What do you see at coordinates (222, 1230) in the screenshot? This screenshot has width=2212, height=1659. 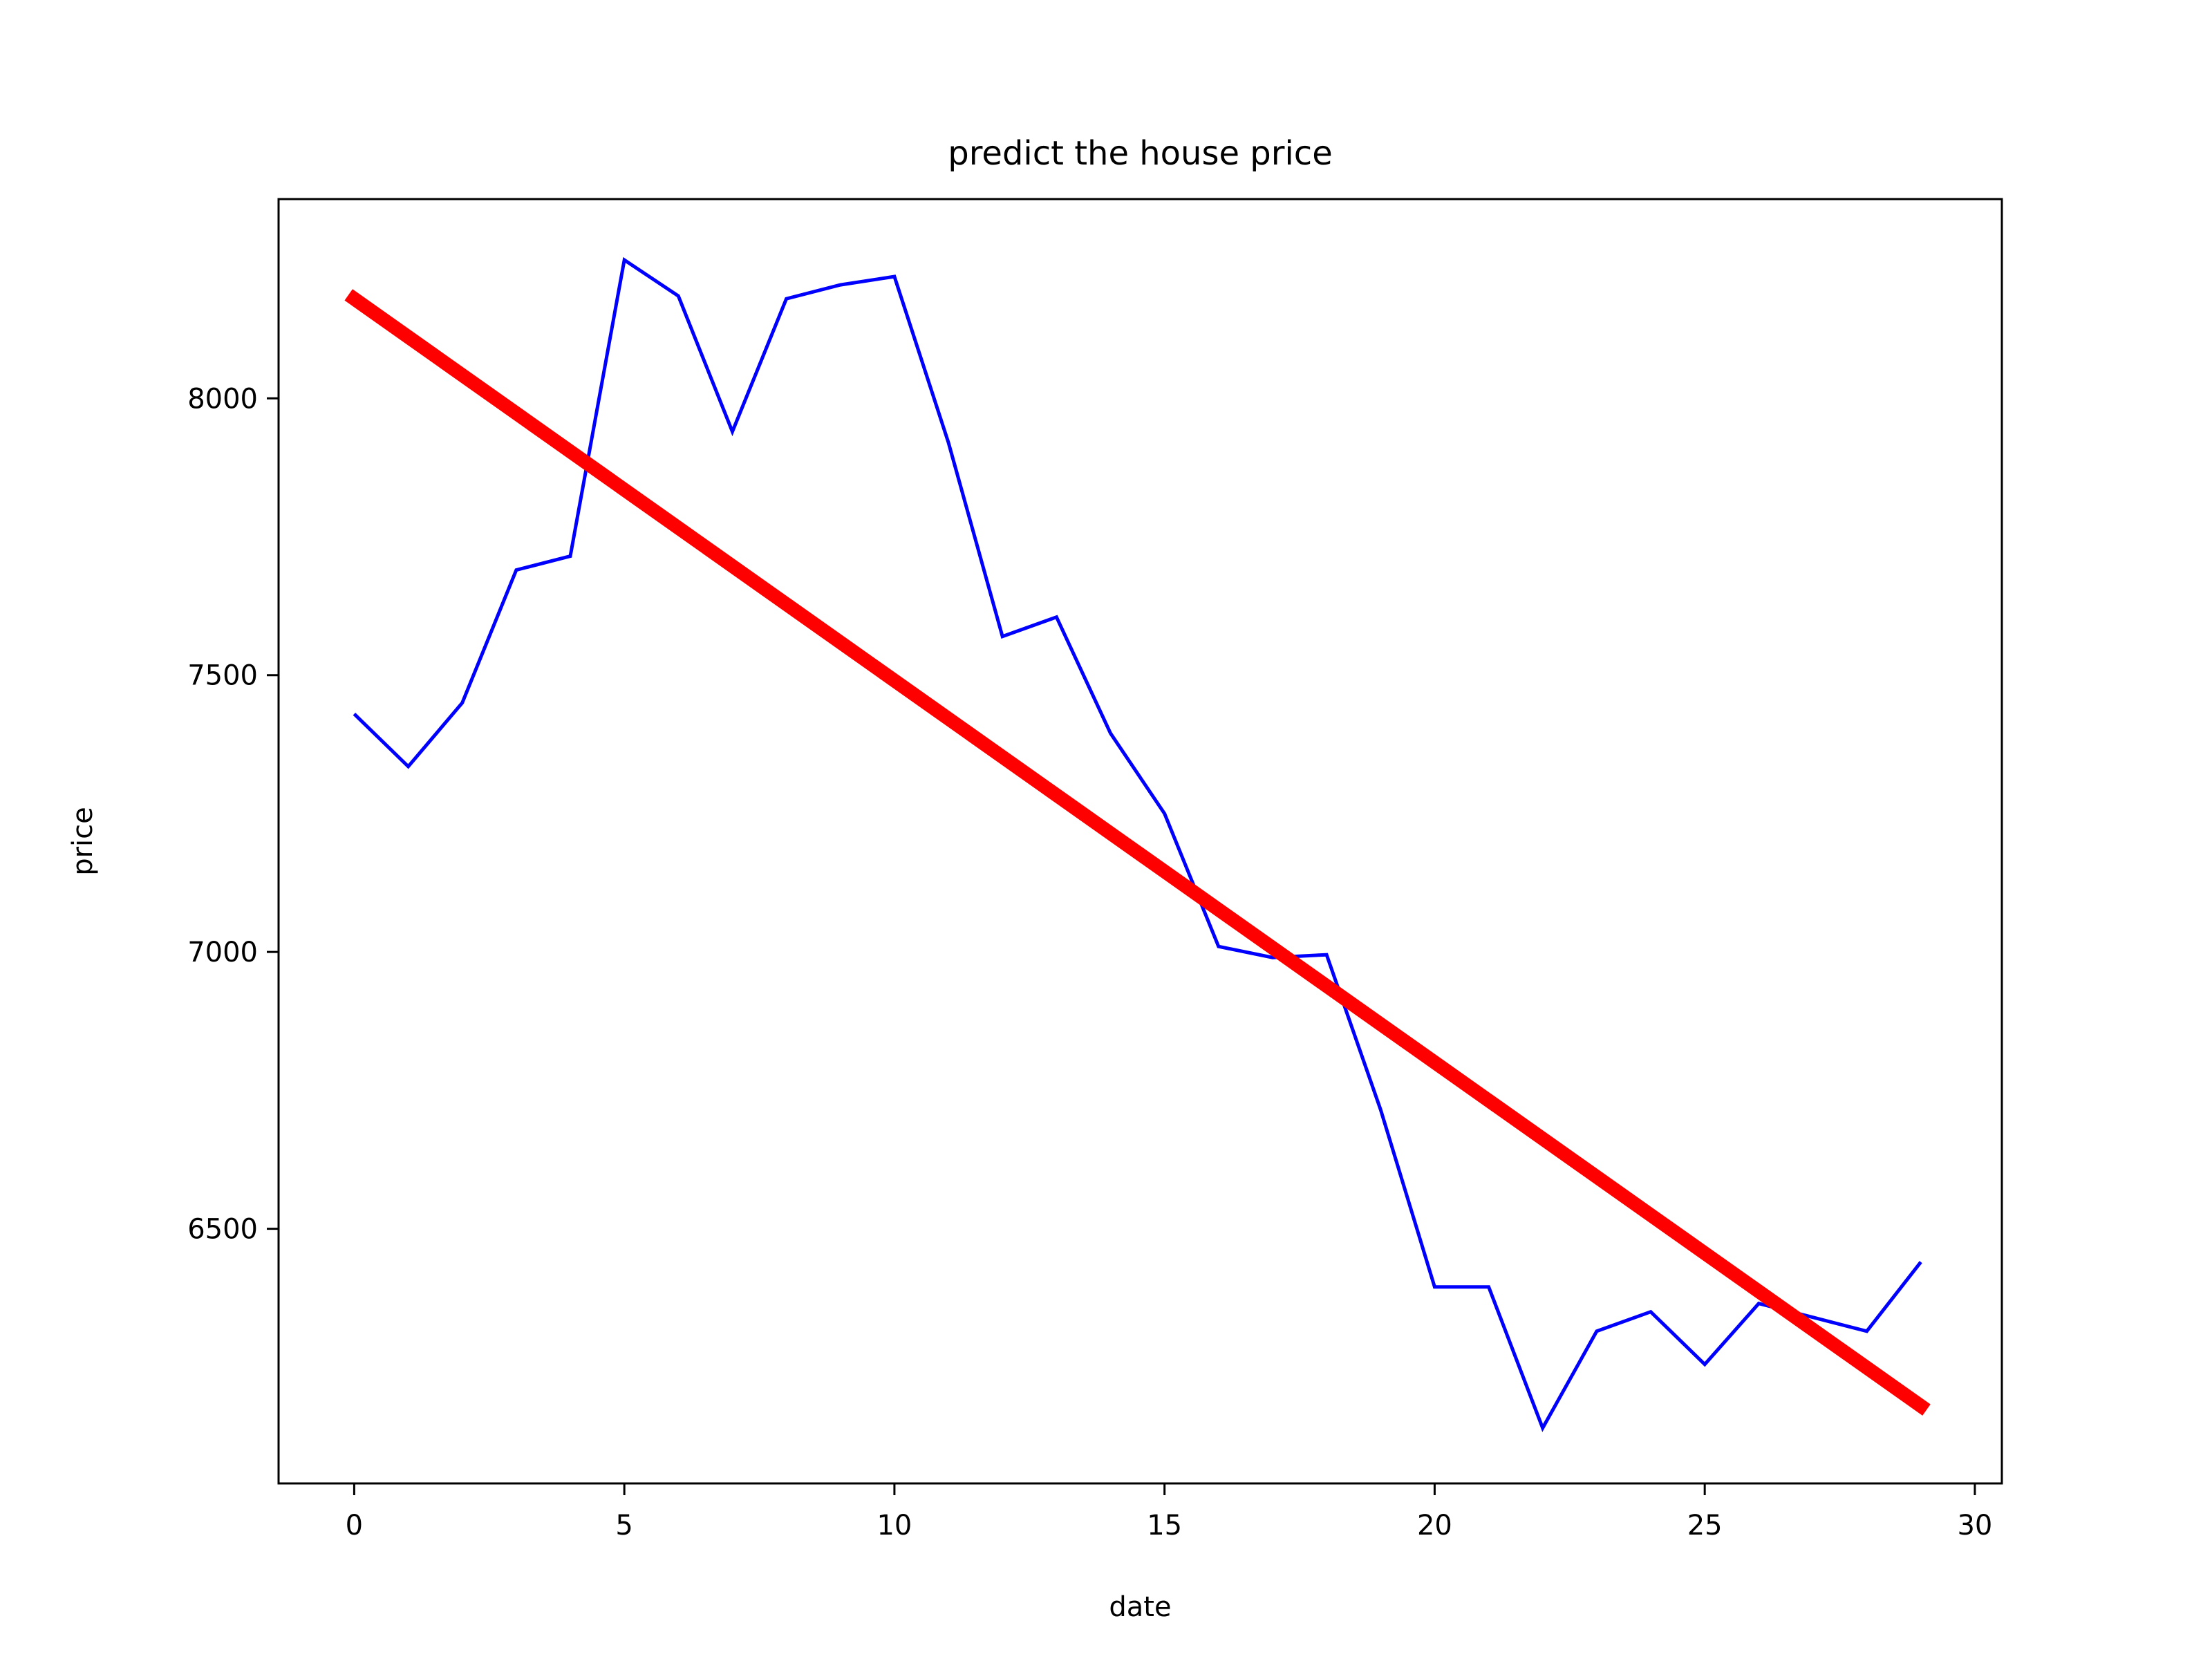 I see `y-tick-label: 6500` at bounding box center [222, 1230].